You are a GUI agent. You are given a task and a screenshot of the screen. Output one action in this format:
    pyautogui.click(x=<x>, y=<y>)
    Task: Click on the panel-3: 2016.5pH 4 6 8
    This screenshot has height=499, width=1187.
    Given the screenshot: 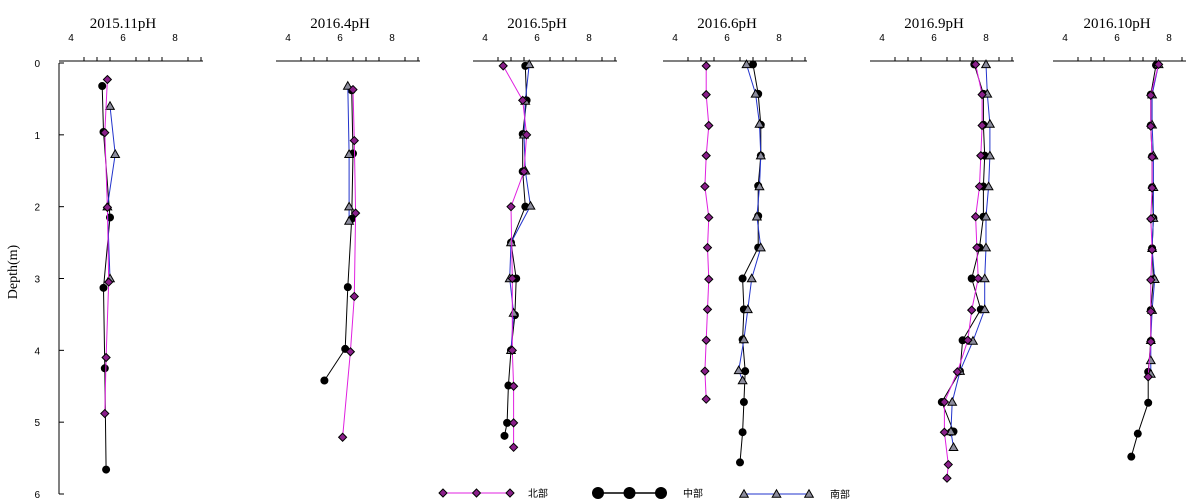 What is the action you would take?
    pyautogui.click(x=545, y=234)
    